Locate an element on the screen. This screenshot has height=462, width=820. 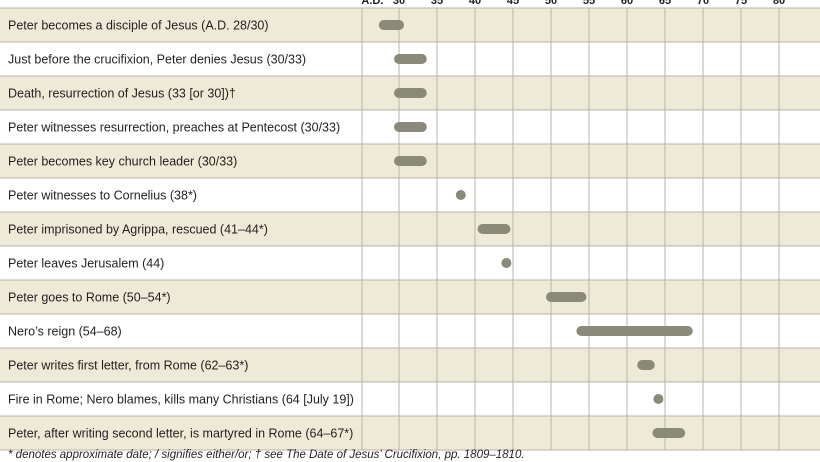
x-axis: 30 35 40 45 50 55 60 65 70 75 80 A.D. is located at coordinates (573, 3).